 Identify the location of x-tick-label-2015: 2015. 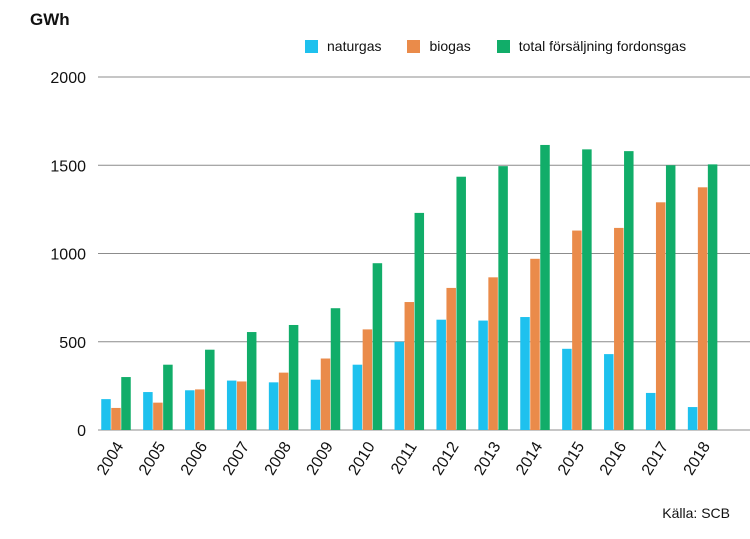
(571, 458).